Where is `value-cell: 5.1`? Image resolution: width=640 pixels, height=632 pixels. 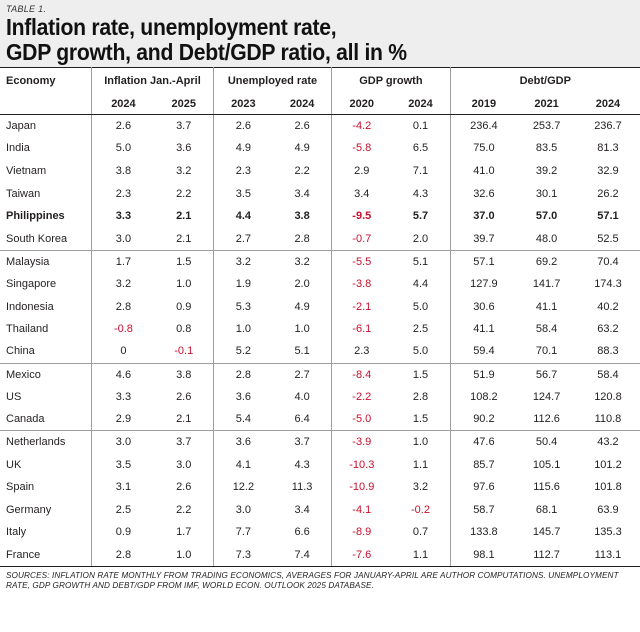
value-cell: 5.1 is located at coordinates (420, 261).